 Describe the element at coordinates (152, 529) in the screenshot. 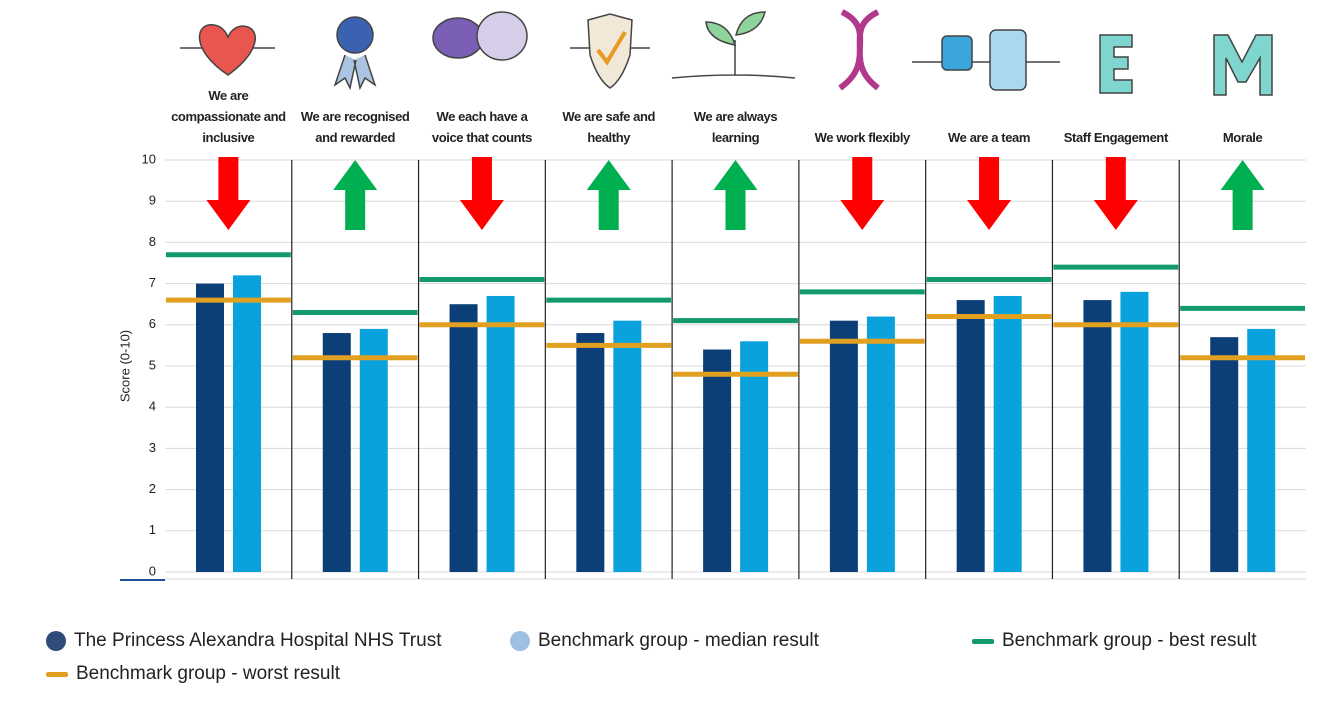

I see `y-tick-label: 1` at that location.